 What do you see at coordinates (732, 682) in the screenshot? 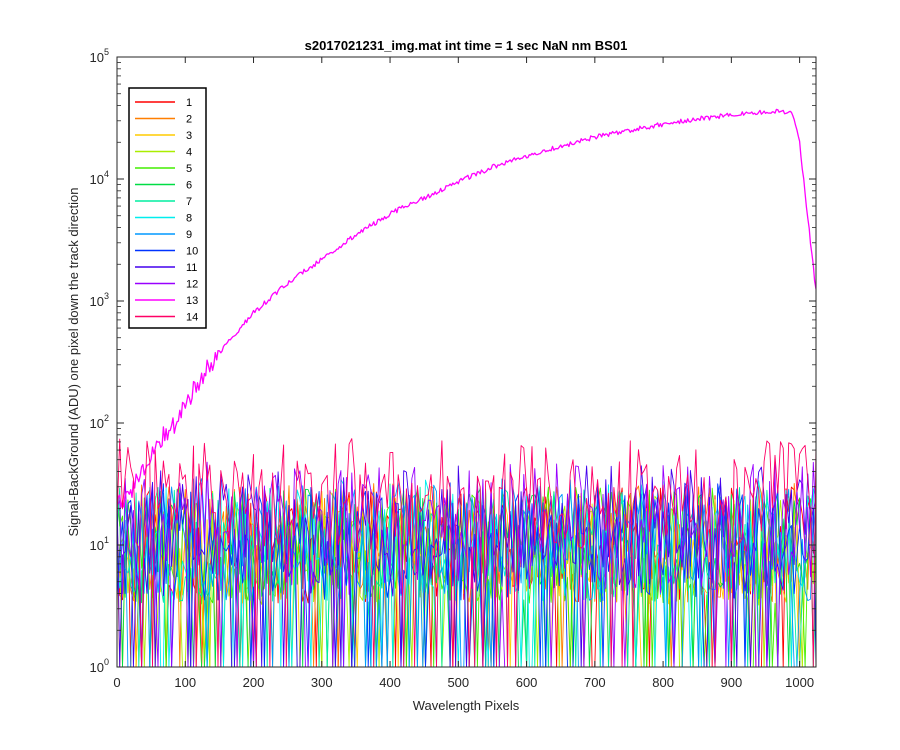
I see `x-tick-label: 900` at bounding box center [732, 682].